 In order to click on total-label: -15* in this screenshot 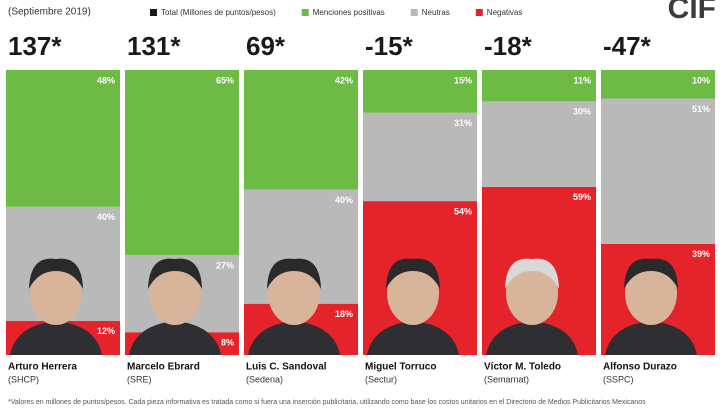, I will do `click(389, 46)`.